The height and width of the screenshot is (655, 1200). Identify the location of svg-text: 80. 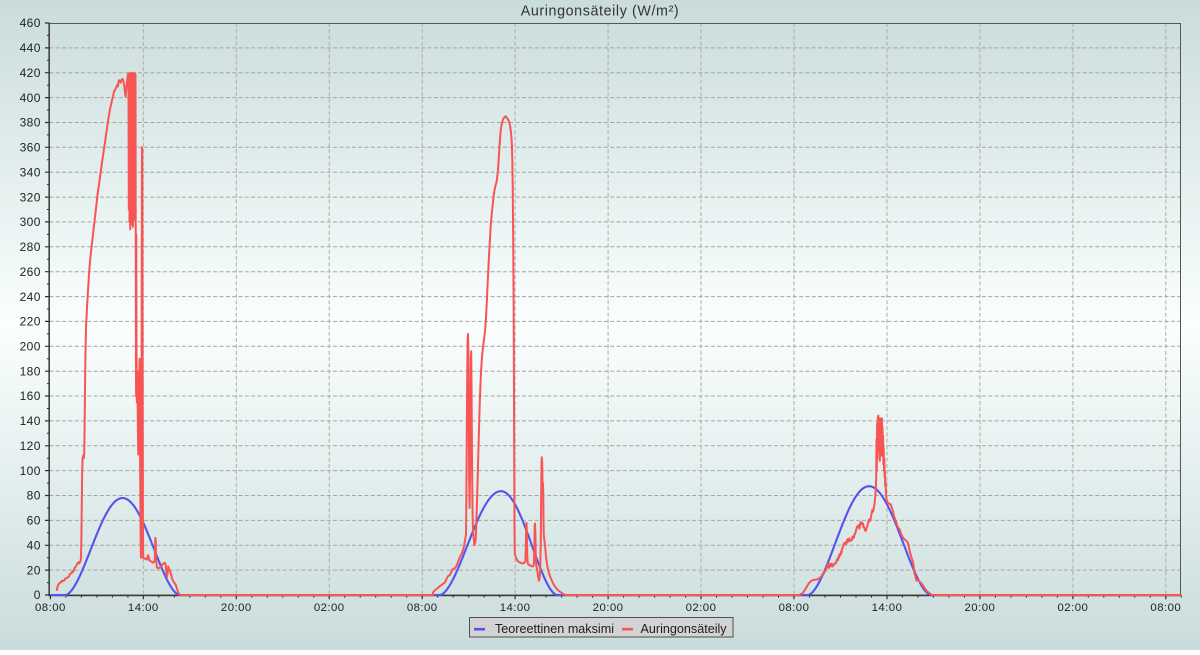
(34, 496).